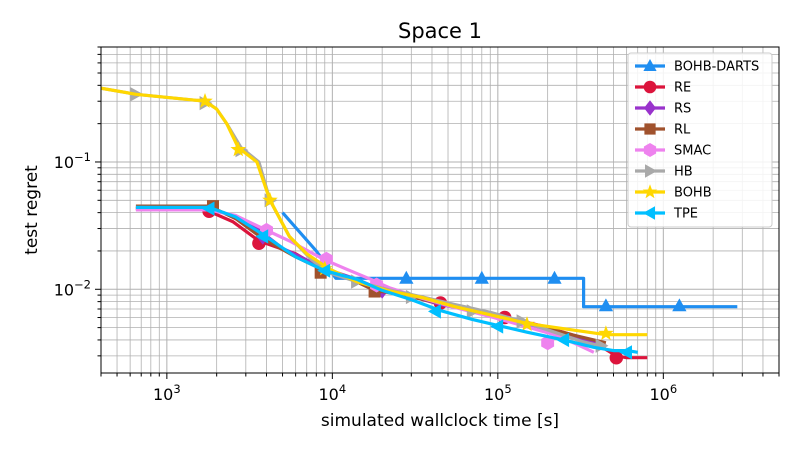  I want to click on legend-marker-smac, so click(650, 150).